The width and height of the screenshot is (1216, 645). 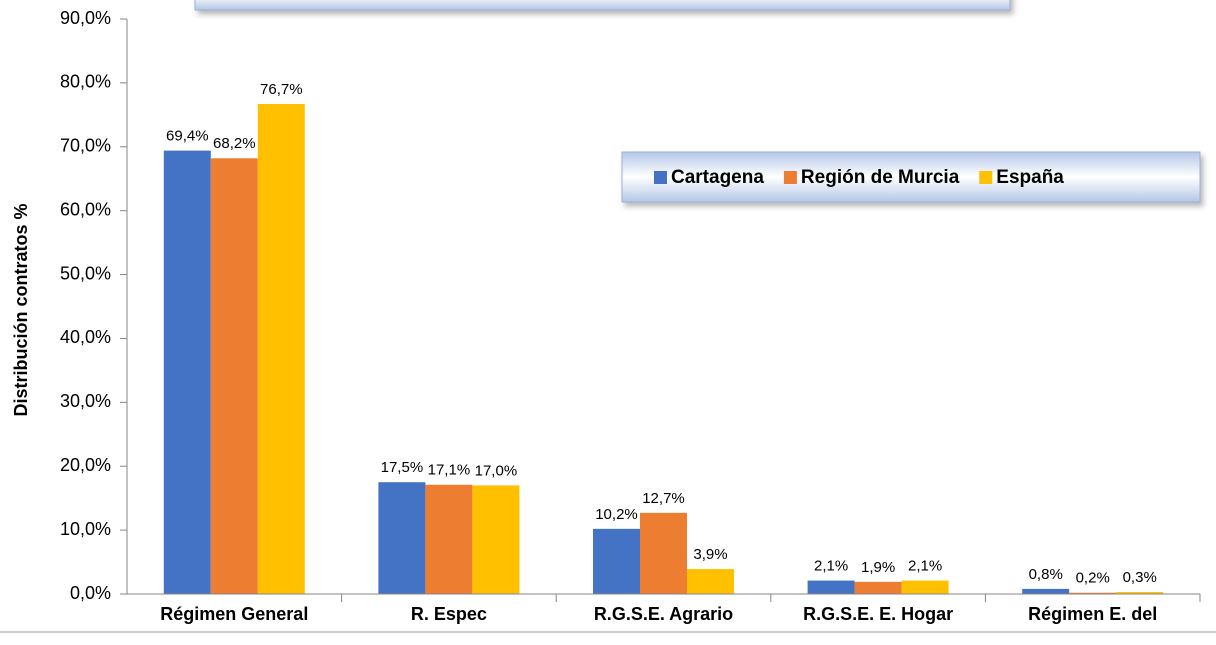 I want to click on data-label: 0,2%, so click(x=1093, y=578).